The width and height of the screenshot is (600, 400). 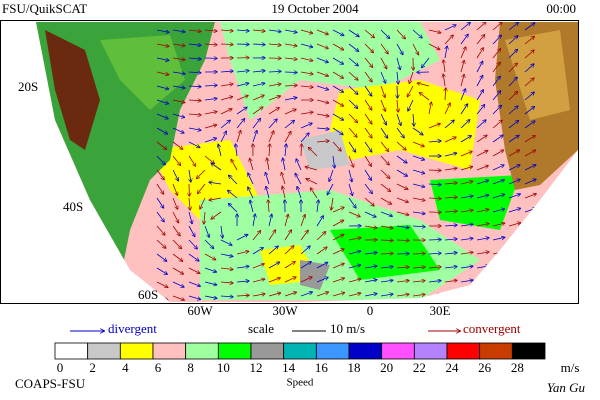 I want to click on colorbar-box, so click(x=136, y=351).